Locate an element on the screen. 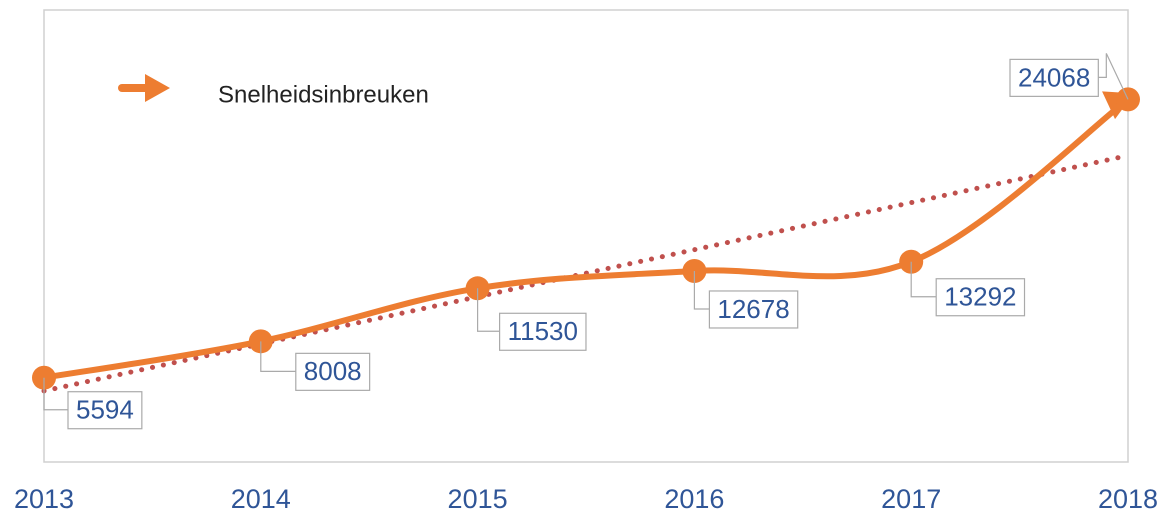  data-label: 11530 is located at coordinates (543, 331).